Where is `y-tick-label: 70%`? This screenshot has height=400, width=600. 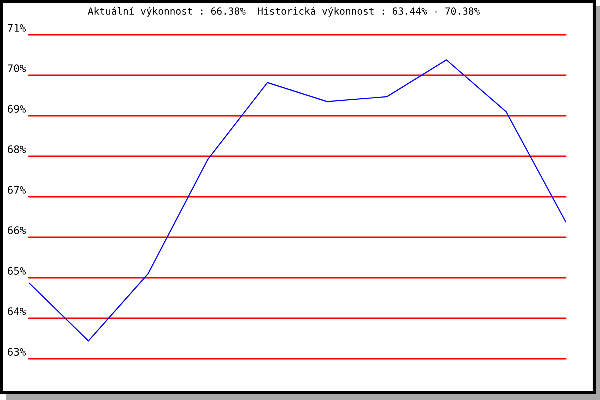
y-tick-label: 70% is located at coordinates (17, 68).